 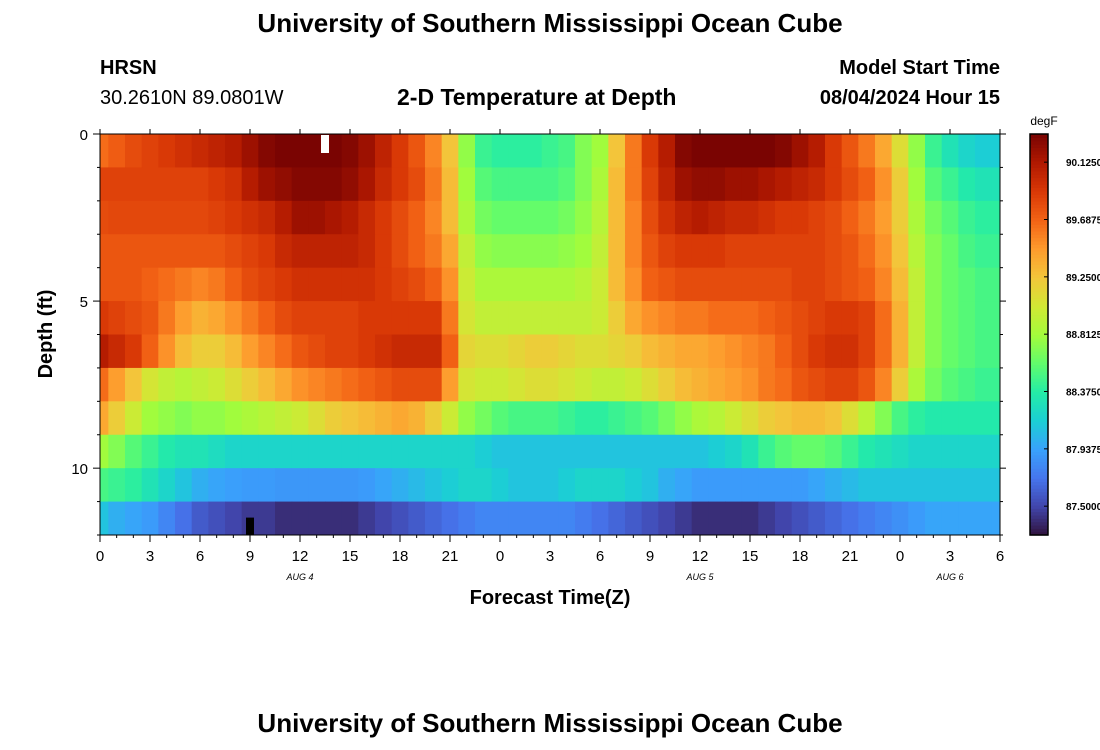 I want to click on model-start-time: 08/04/2024 Hour 15, so click(x=909, y=98).